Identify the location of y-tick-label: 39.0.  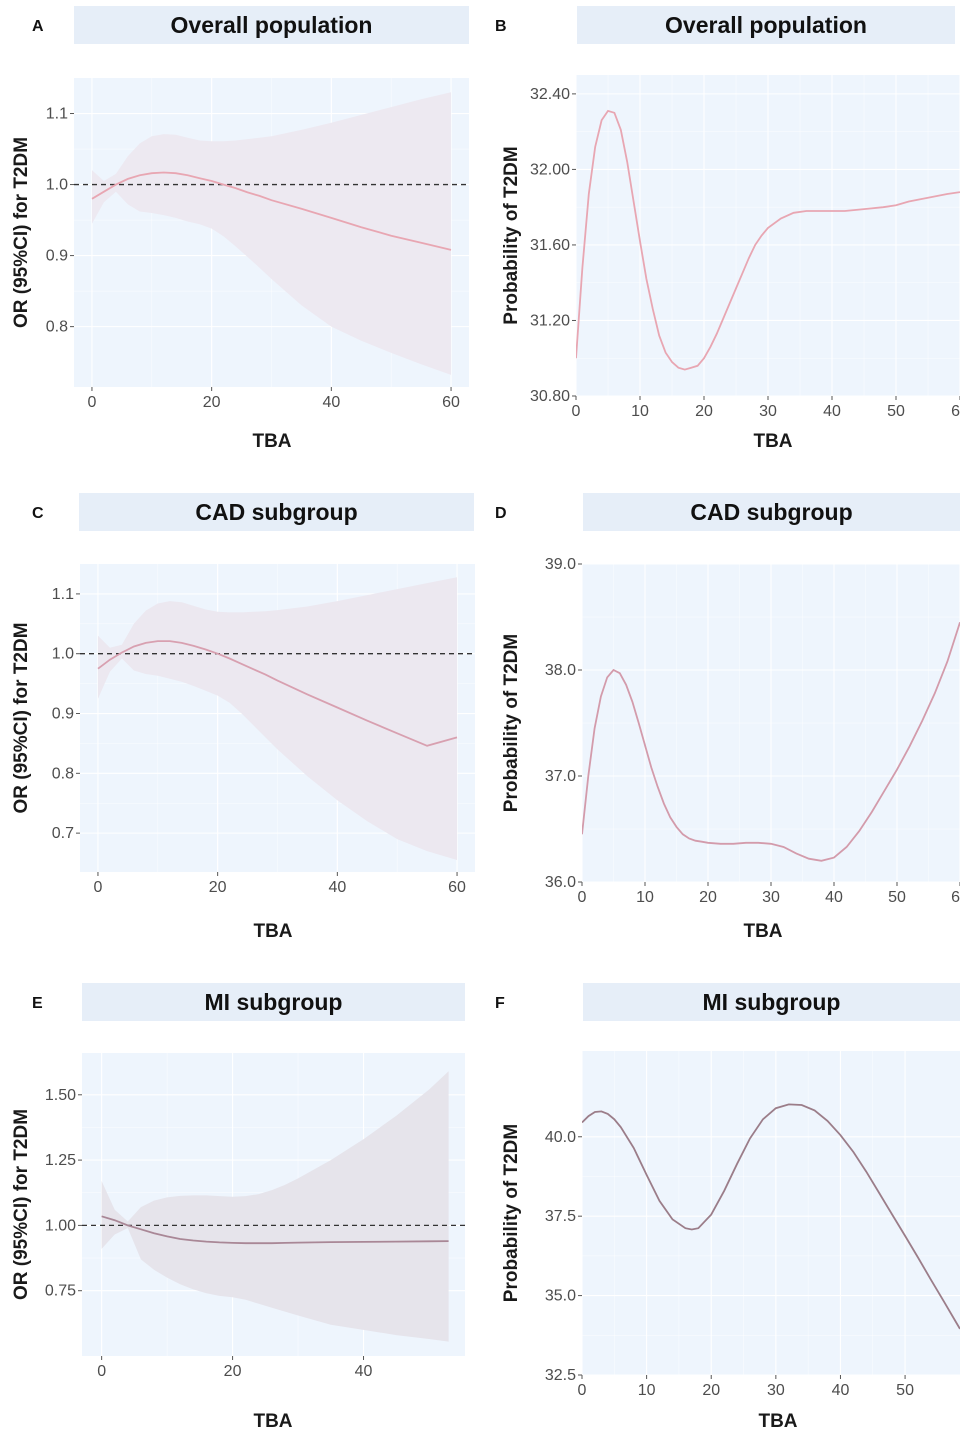
(560, 564).